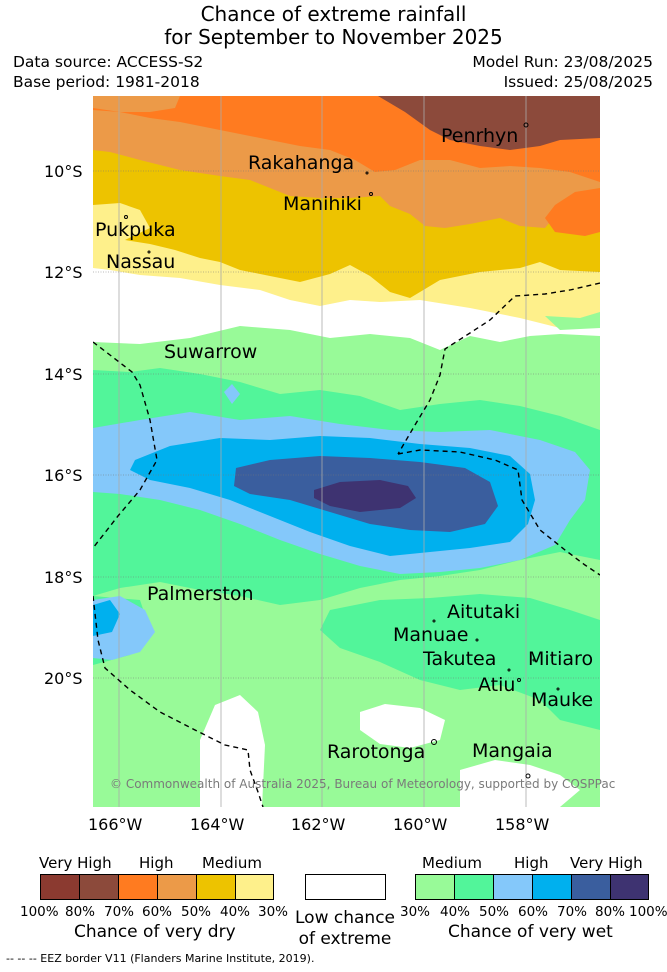 The image size is (667, 972). I want to click on island-rakahanga, so click(367, 173).